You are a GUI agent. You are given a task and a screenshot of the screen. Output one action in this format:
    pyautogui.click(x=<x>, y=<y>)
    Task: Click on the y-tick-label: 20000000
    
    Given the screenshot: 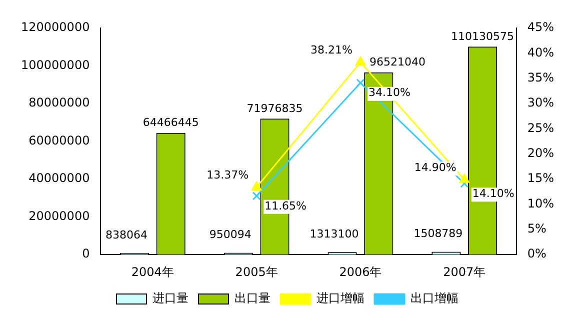 What is the action you would take?
    pyautogui.click(x=59, y=215)
    